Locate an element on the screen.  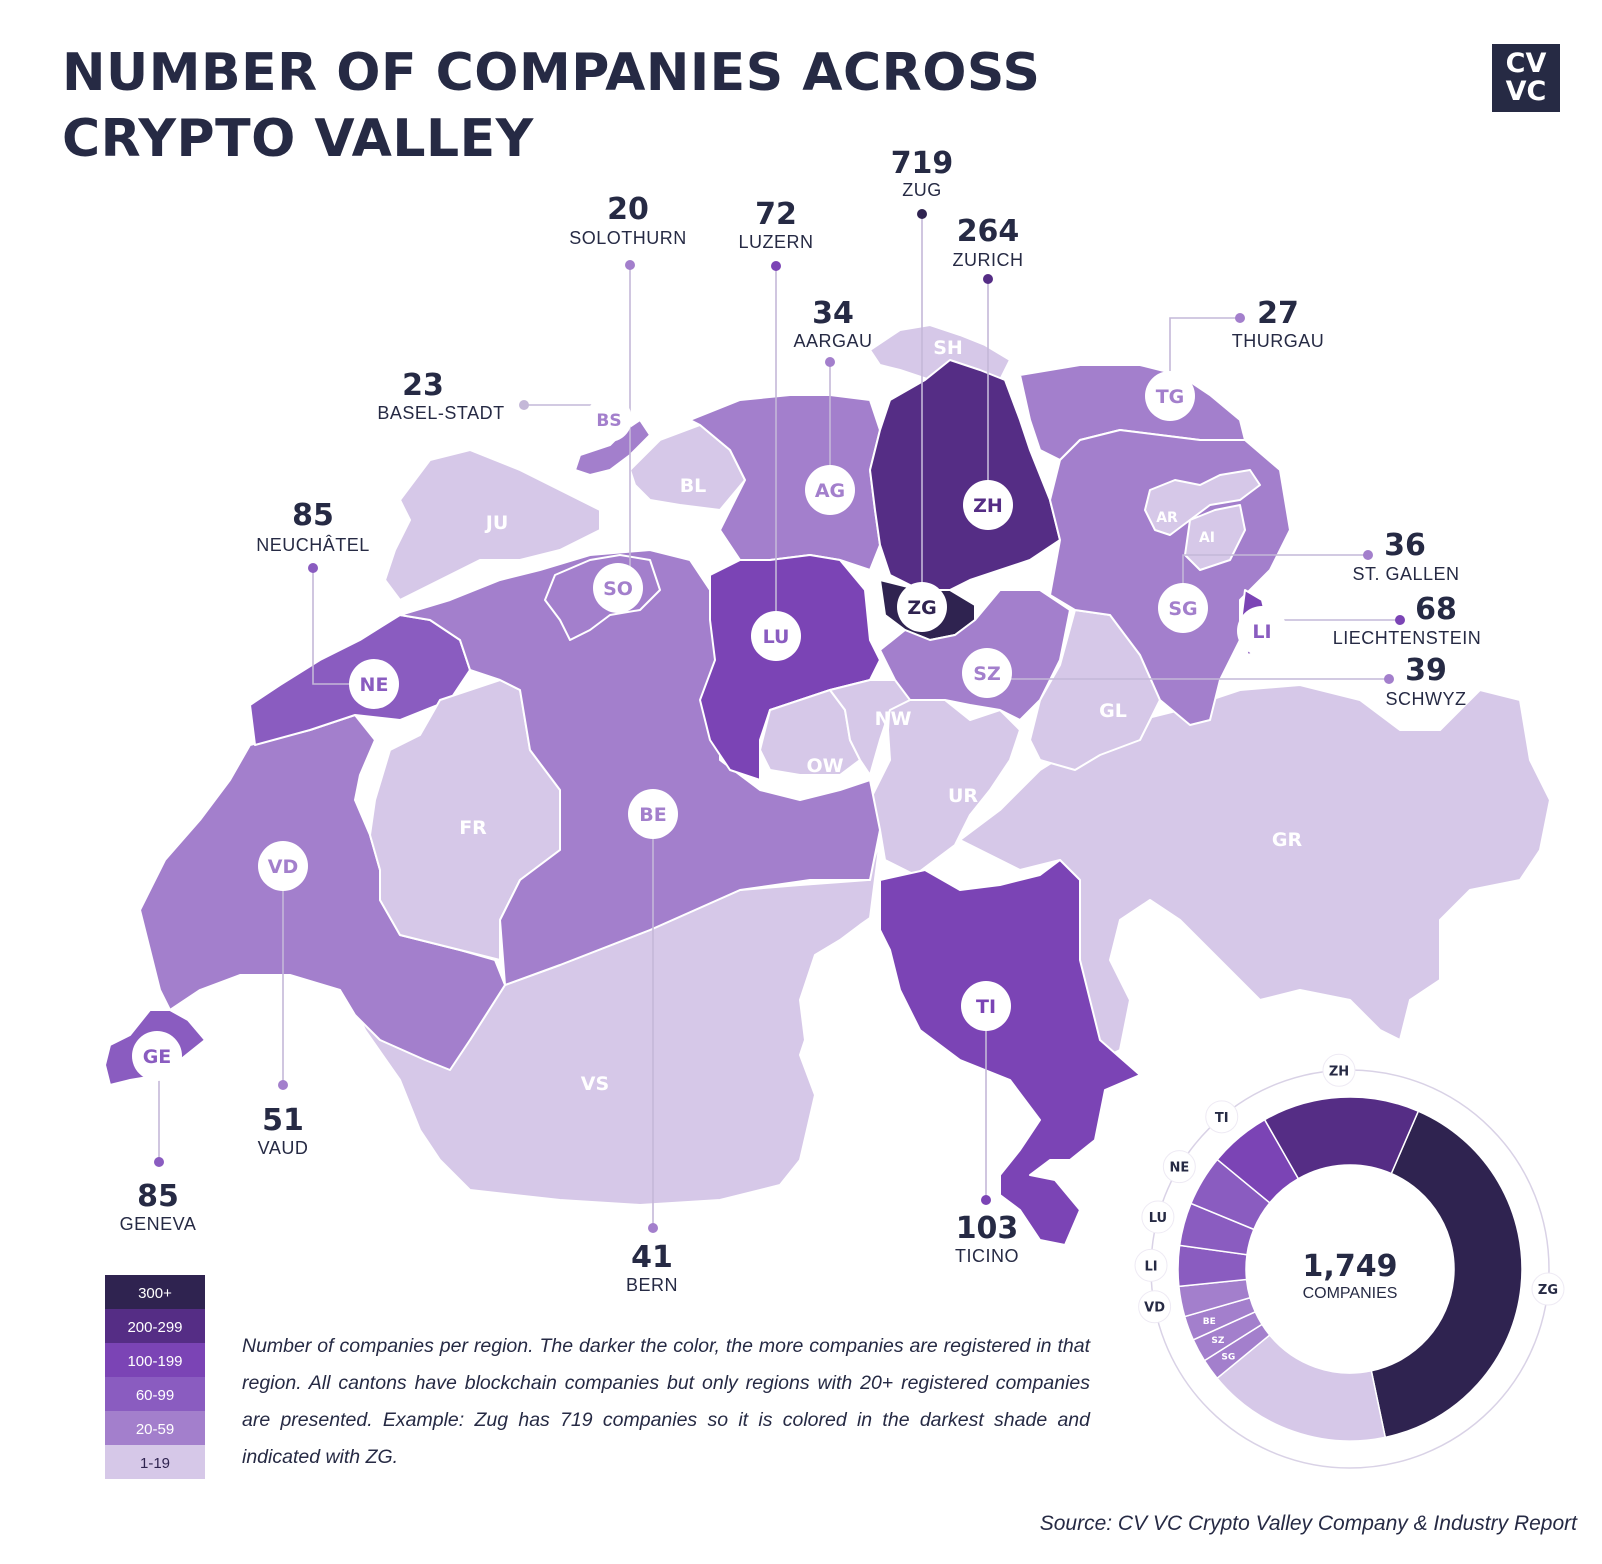
name-sg: ST. GALLEN is located at coordinates (1405, 574).